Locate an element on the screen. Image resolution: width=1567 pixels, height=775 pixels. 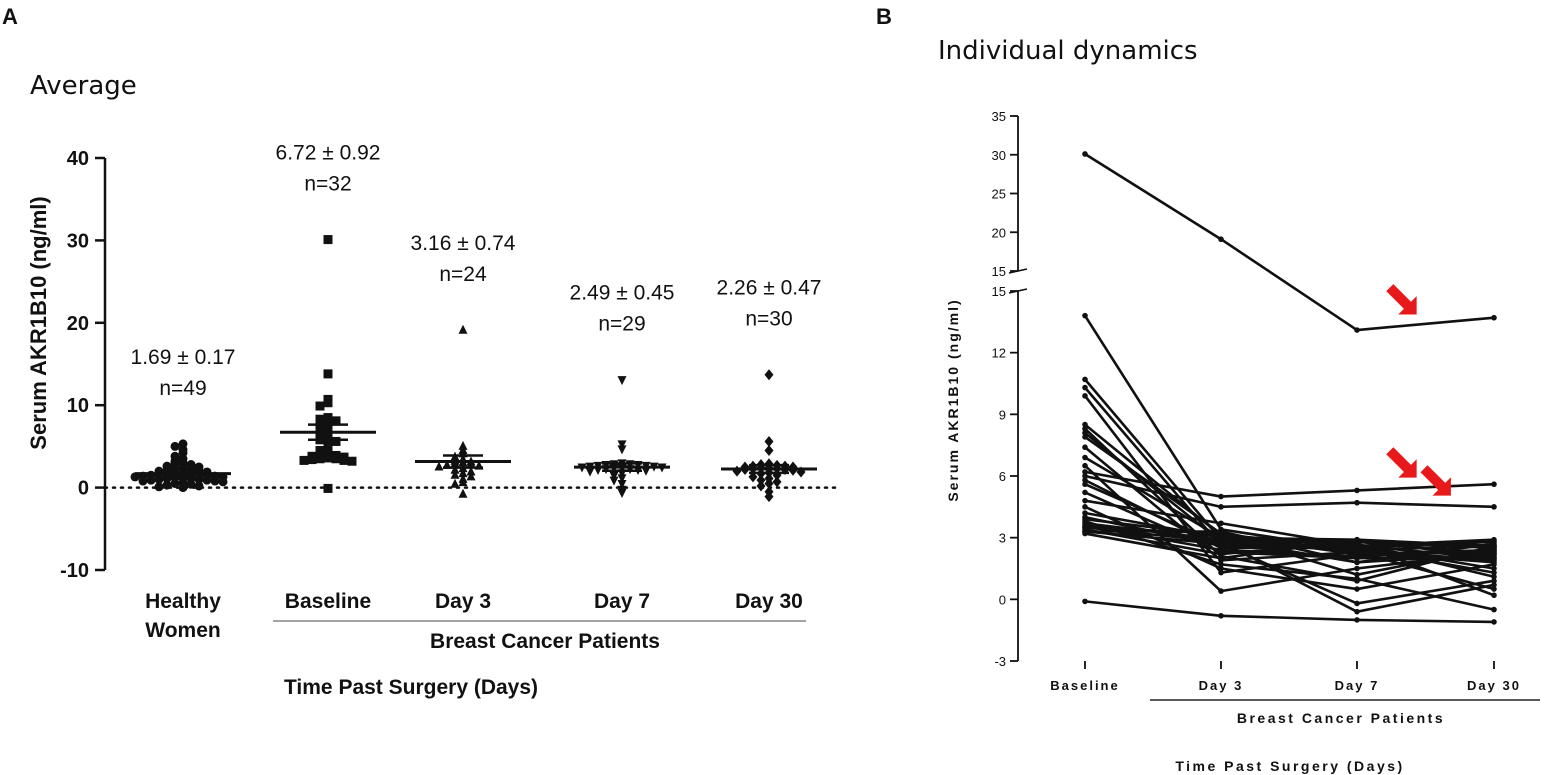
y-tick-label: 25 is located at coordinates (999, 194).